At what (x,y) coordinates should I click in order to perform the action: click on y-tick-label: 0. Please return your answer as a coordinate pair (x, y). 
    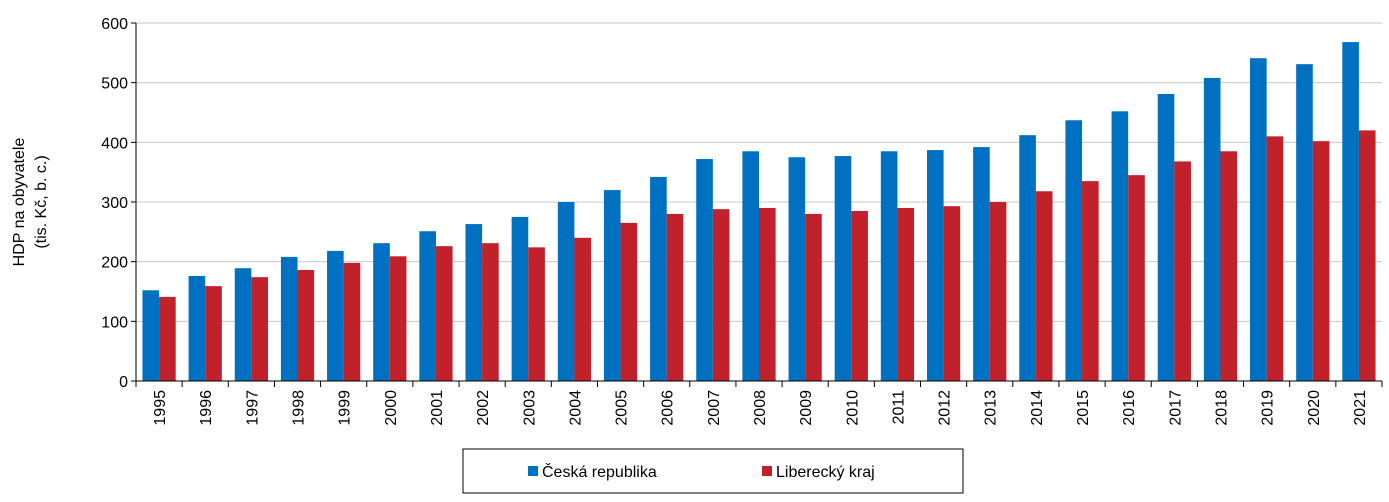
    Looking at the image, I should click on (123, 382).